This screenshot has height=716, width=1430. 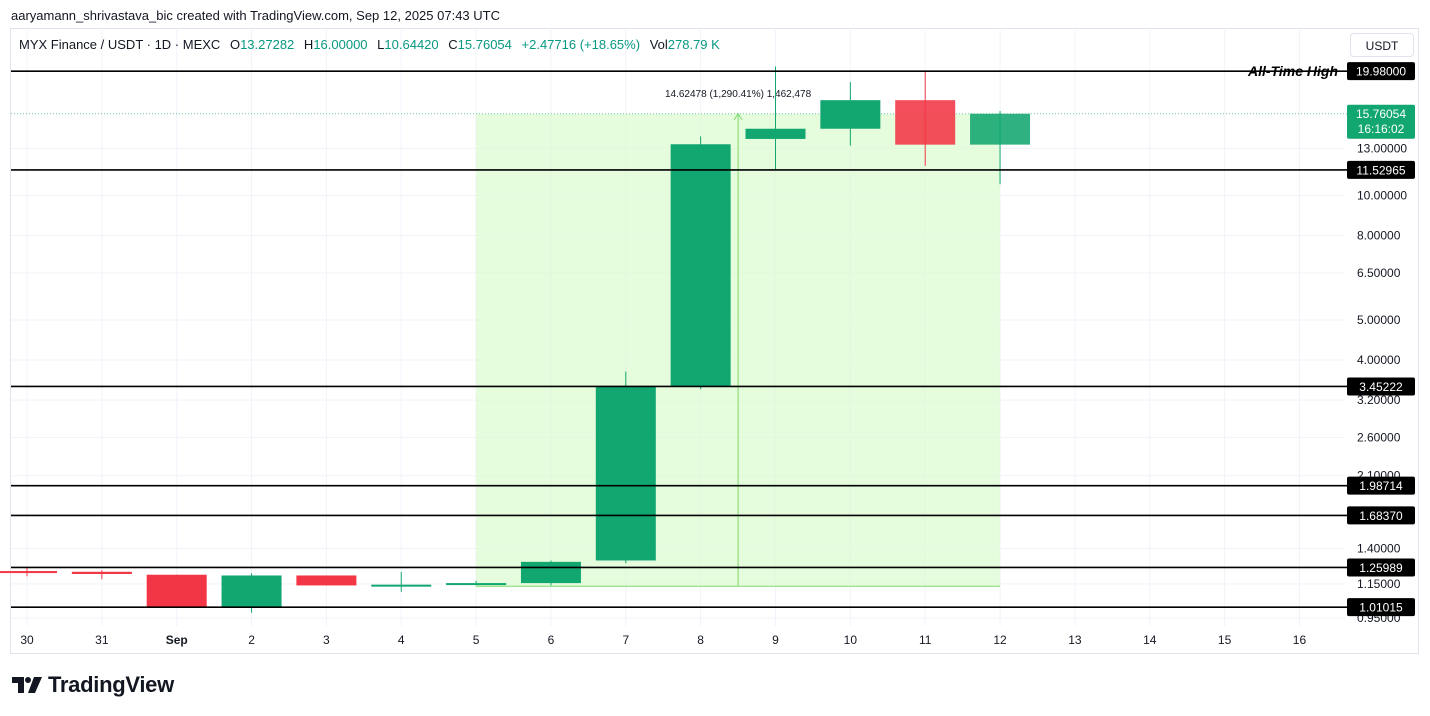 What do you see at coordinates (176, 591) in the screenshot?
I see `candle-body-Sep` at bounding box center [176, 591].